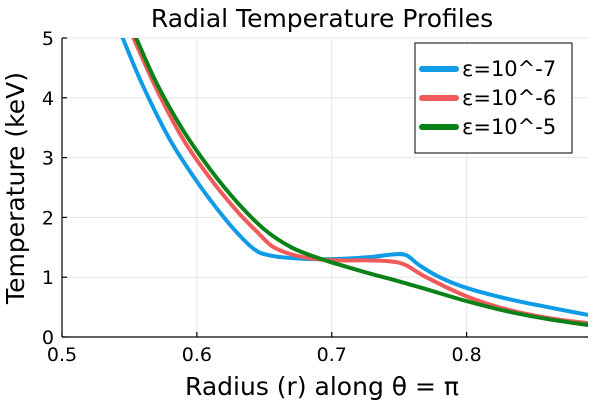  Describe the element at coordinates (197, 355) in the screenshot. I see `x-tick-label: 0.6` at that location.